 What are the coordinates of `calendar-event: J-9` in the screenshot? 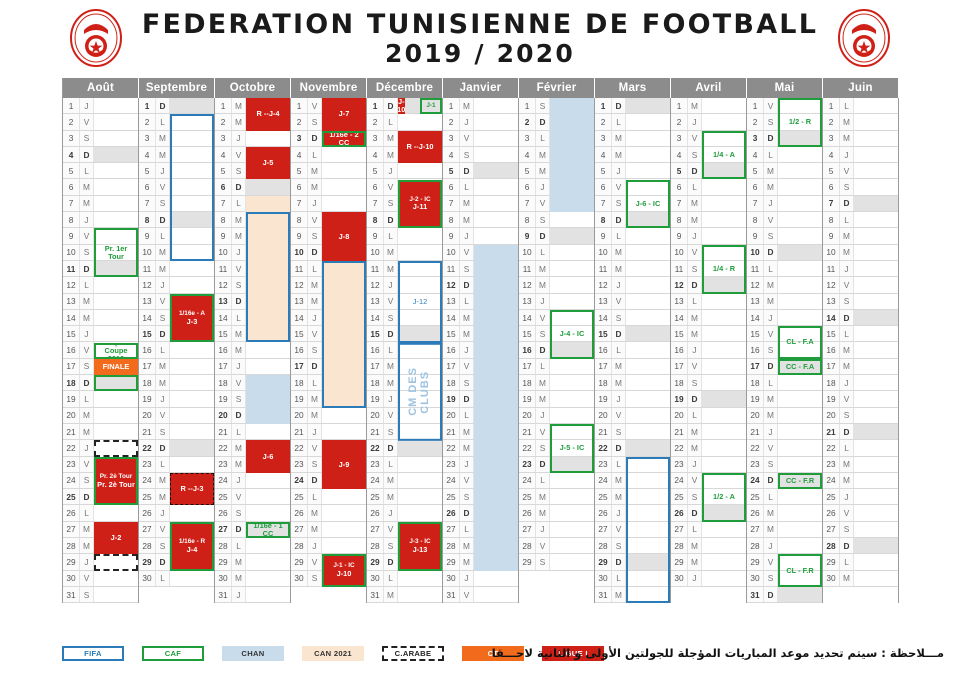 It's located at (344, 465).